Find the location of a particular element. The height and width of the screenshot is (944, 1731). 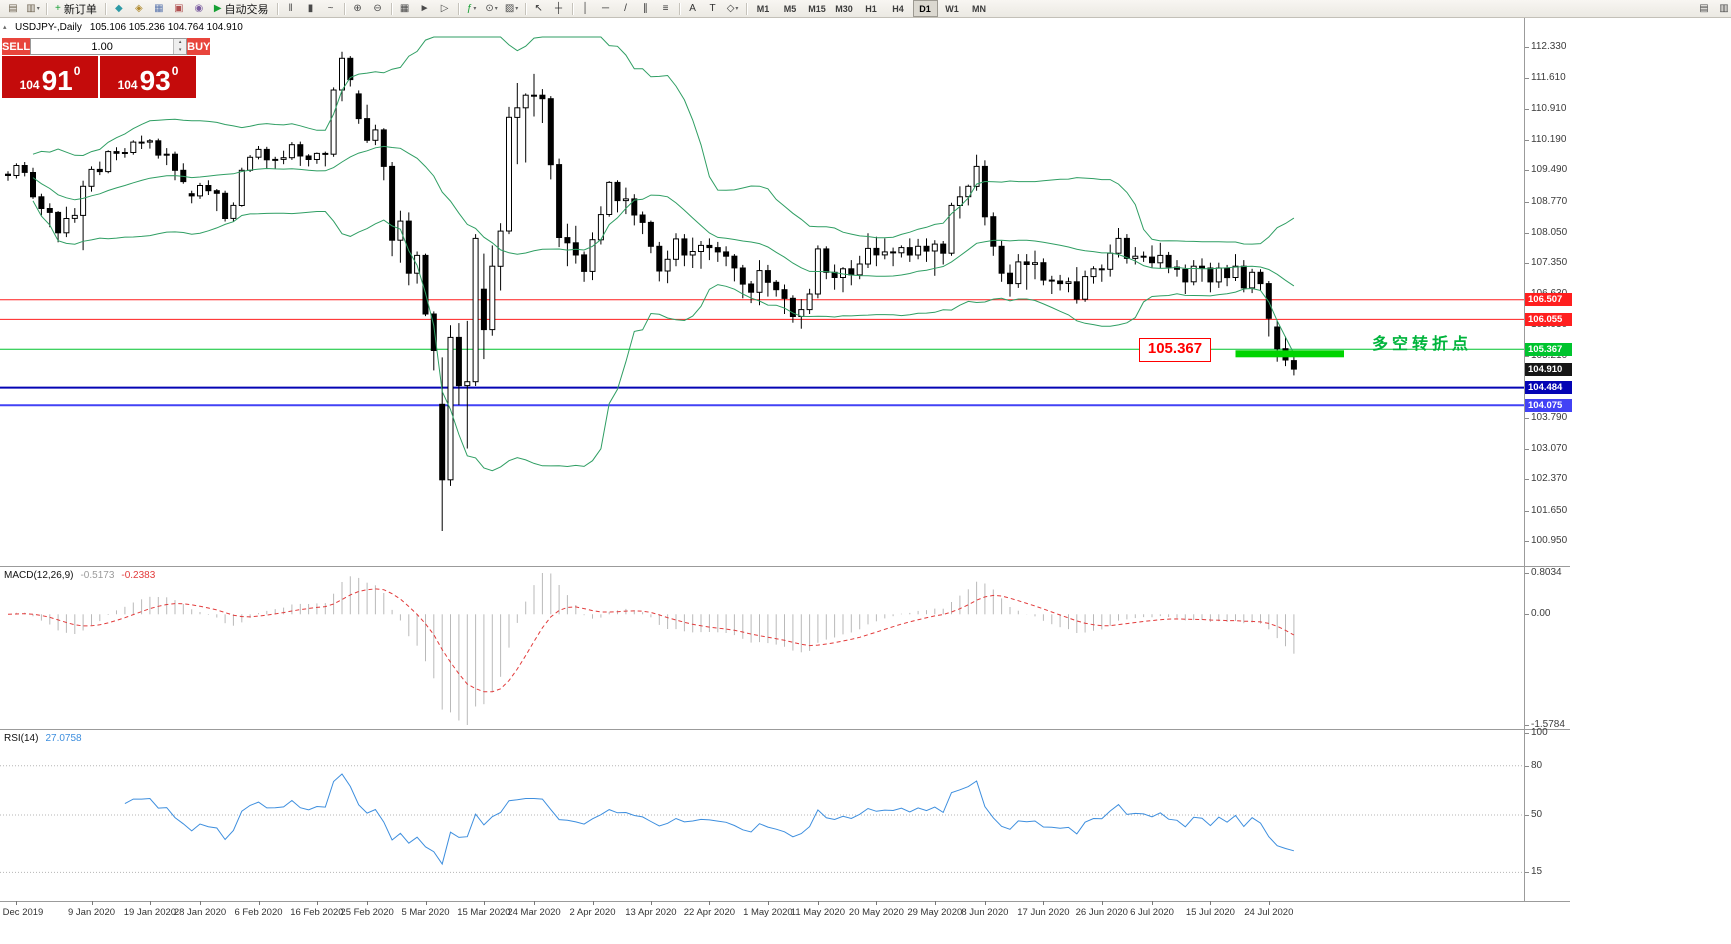

volume-spinner: ▴ ▾ is located at coordinates (180, 46).